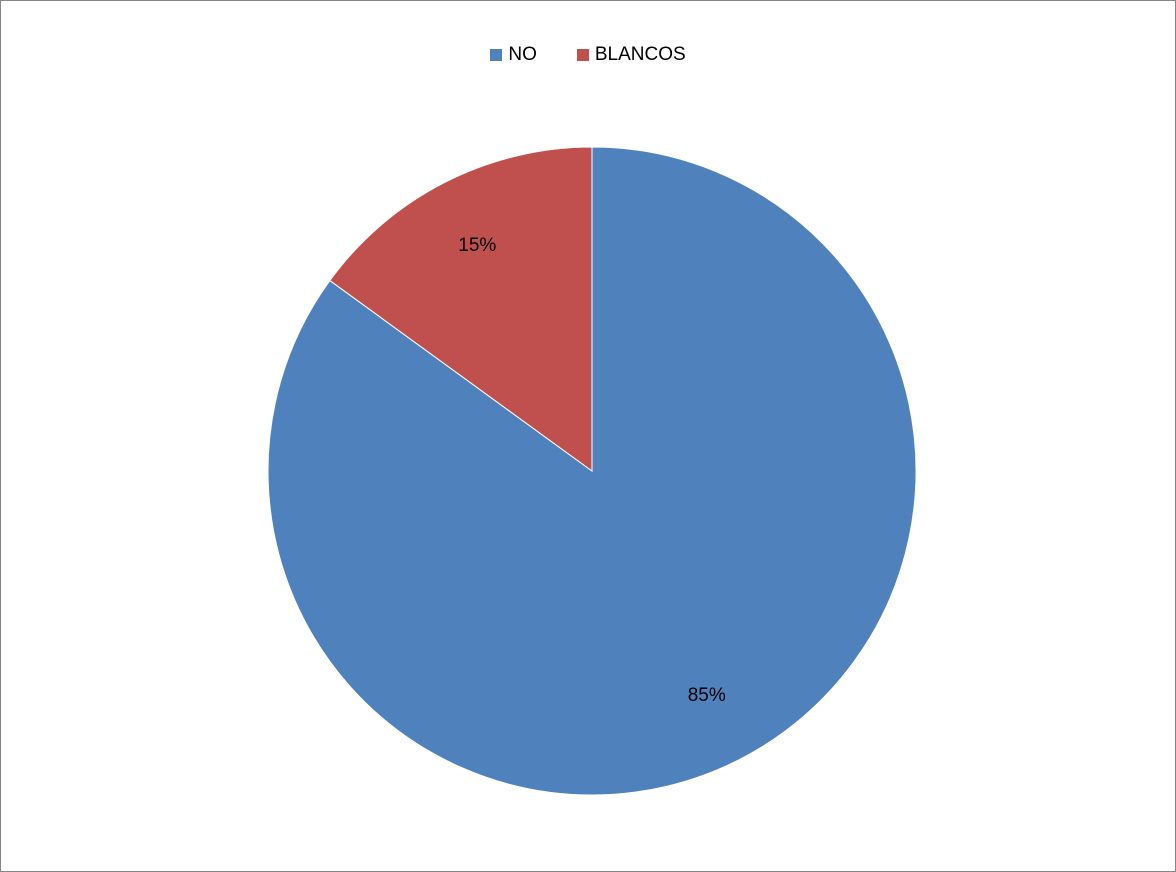 The width and height of the screenshot is (1176, 872). Describe the element at coordinates (707, 695) in the screenshot. I see `pie-label-no: 85%` at that location.